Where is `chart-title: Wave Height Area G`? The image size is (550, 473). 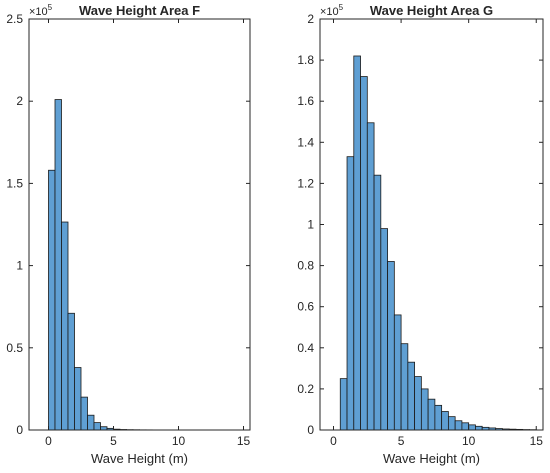
chart-title: Wave Height Area G is located at coordinates (431, 10).